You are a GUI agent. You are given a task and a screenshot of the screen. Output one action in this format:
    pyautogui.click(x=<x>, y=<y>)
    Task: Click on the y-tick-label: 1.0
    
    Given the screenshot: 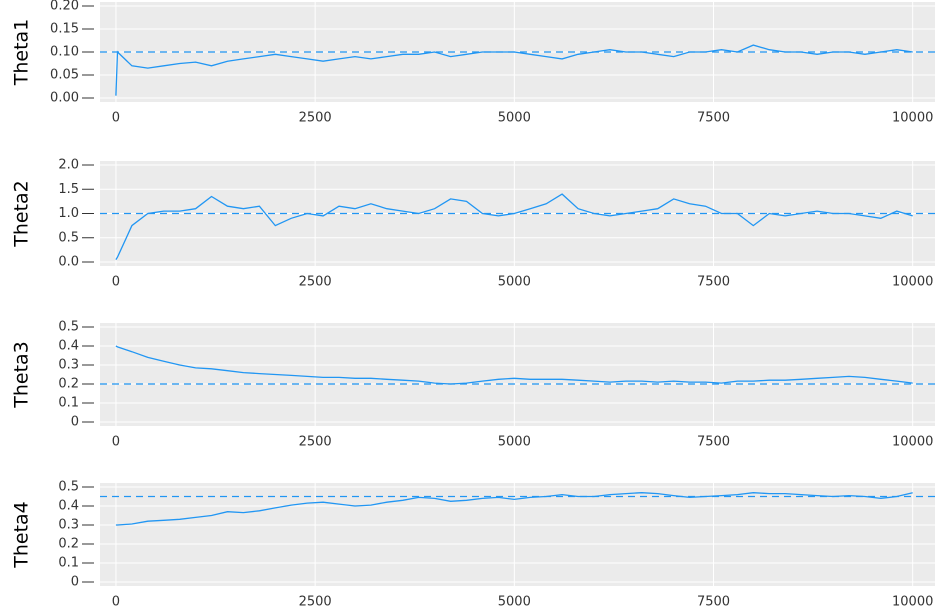 What is the action you would take?
    pyautogui.click(x=68, y=213)
    